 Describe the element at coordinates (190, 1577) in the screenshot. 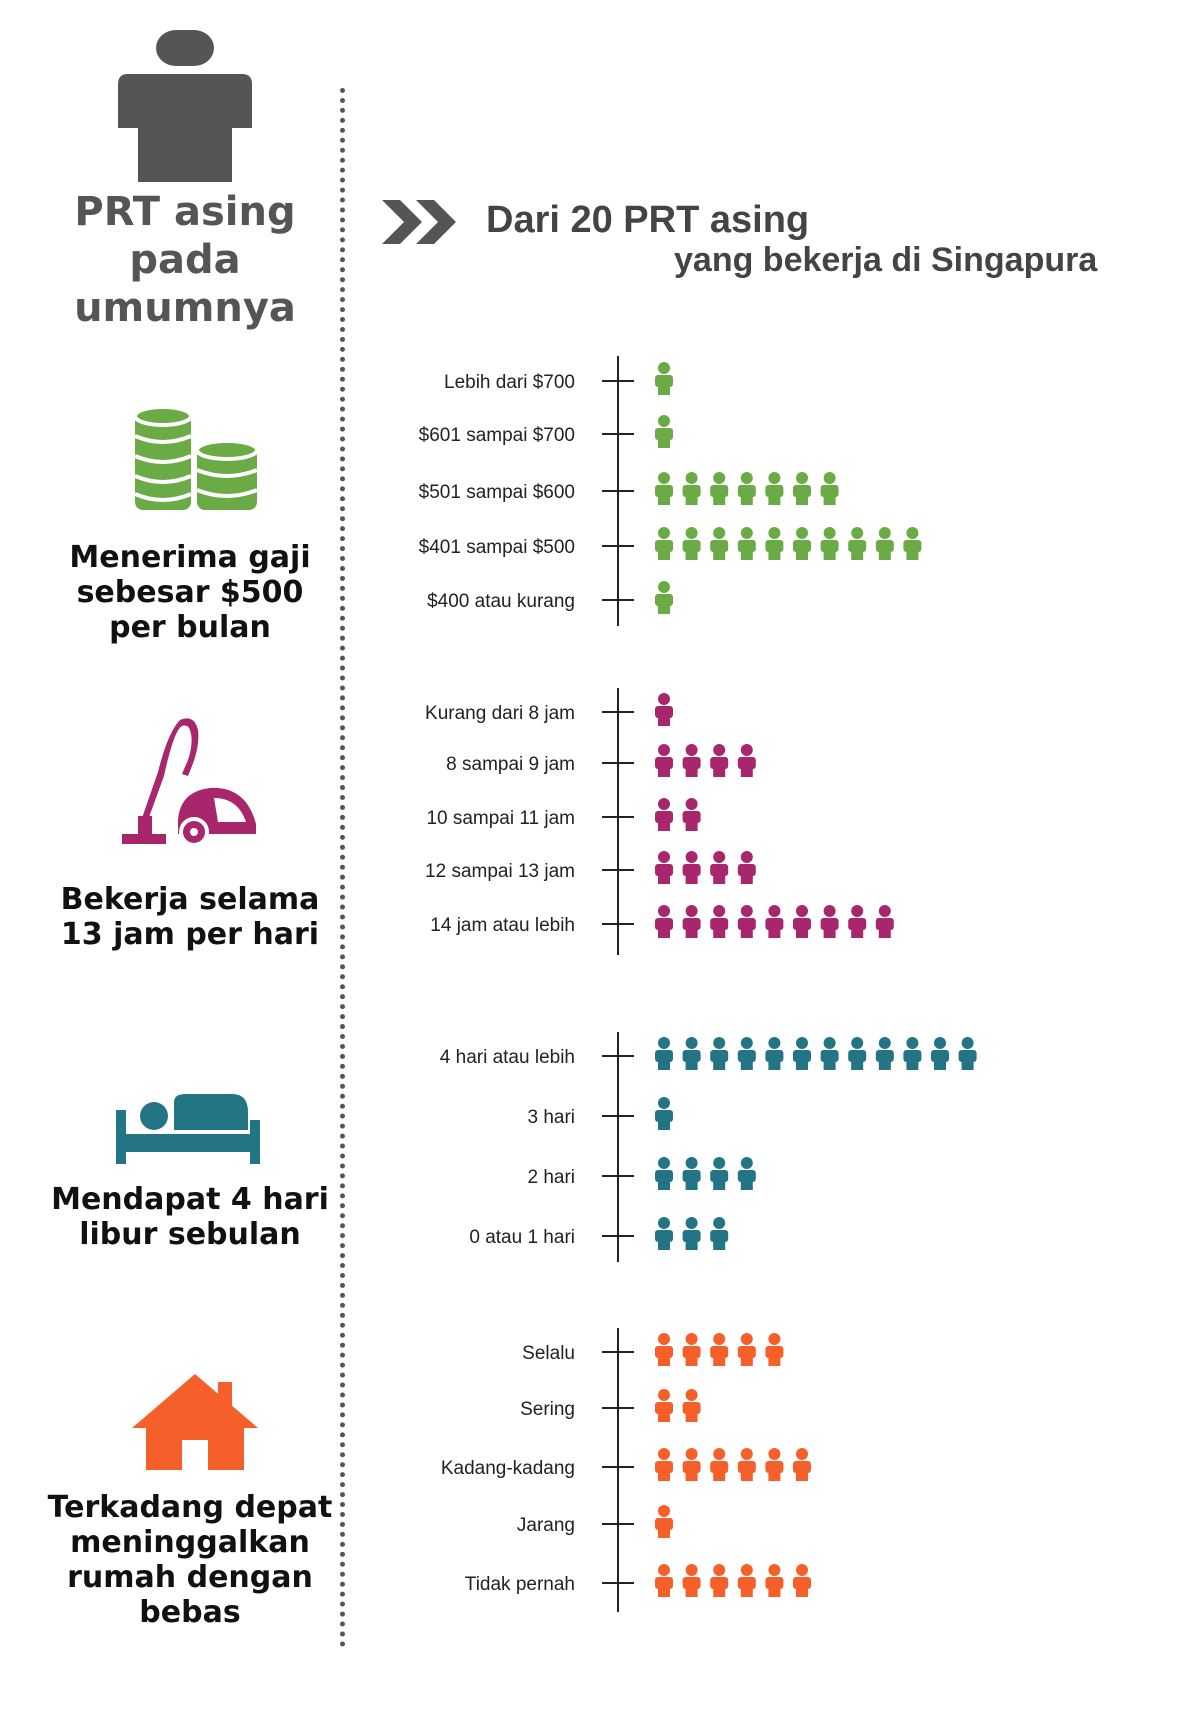

I see `caption-line: rumah dengan` at that location.